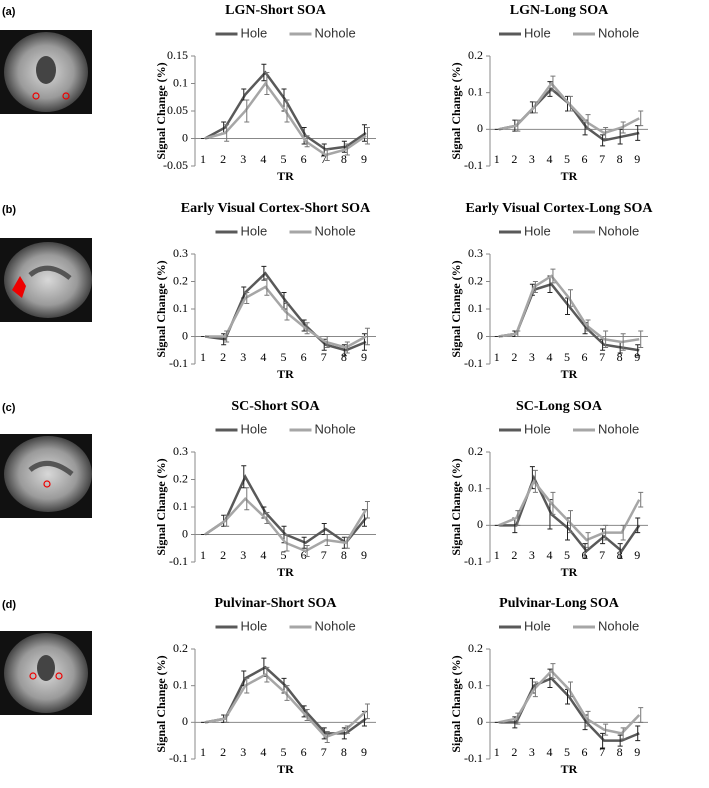  I want to click on chart-title: Pulvinar-Short SOA, so click(276, 603).